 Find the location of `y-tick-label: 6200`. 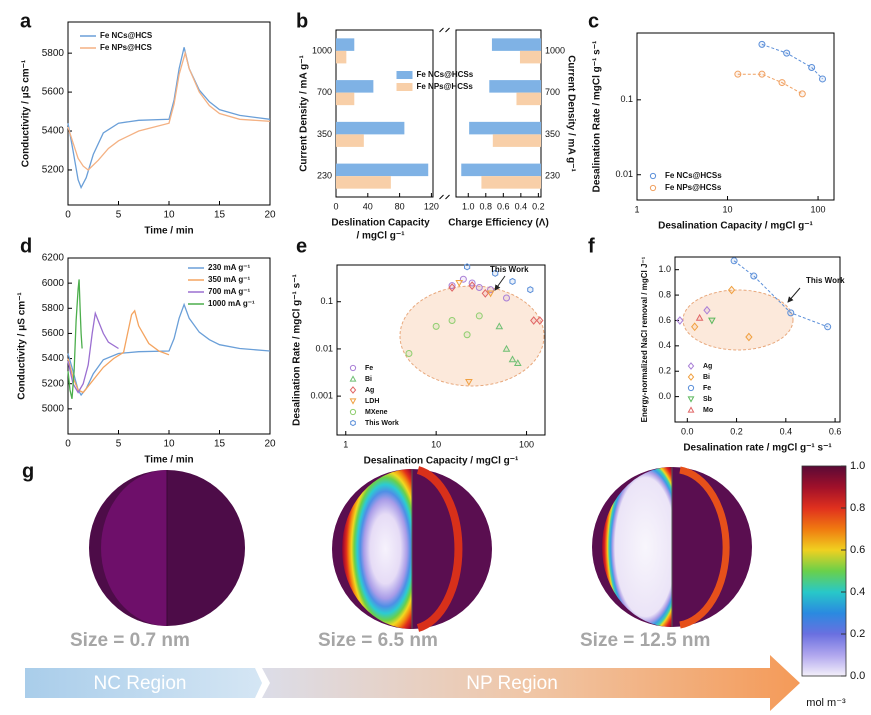

y-tick-label: 6200 is located at coordinates (53, 258).